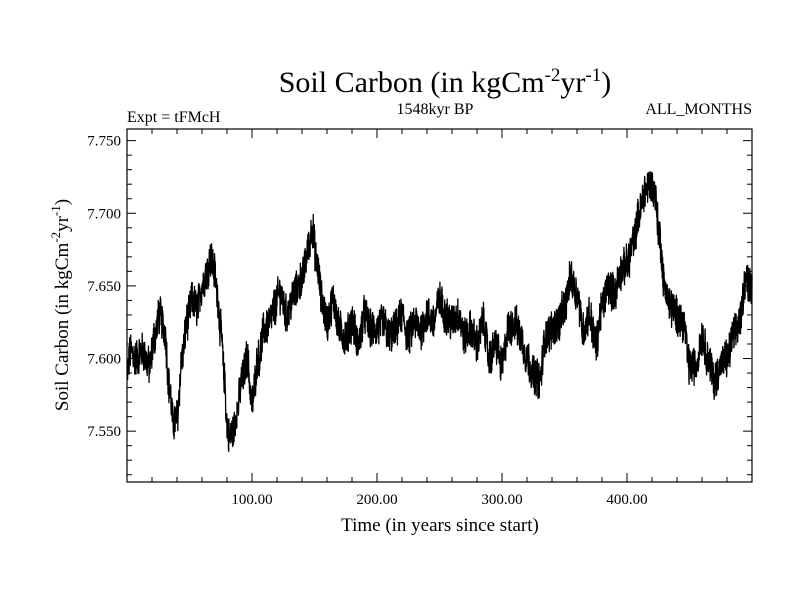  Describe the element at coordinates (501, 500) in the screenshot. I see `x-tick-label: 300.00` at that location.